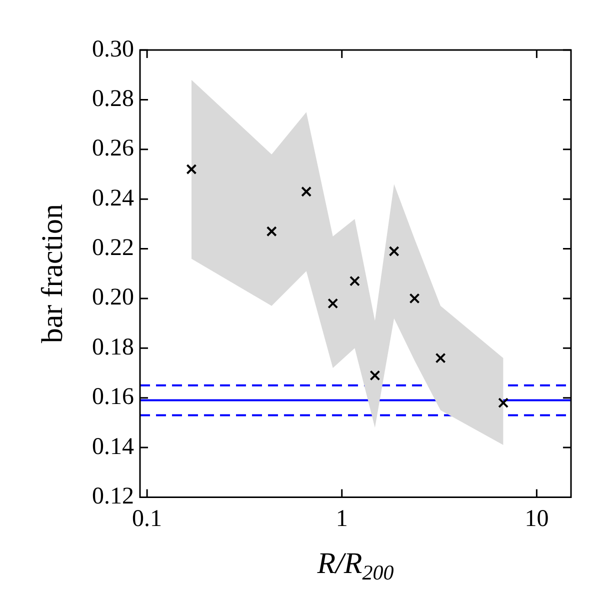 This screenshot has width=600, height=600. What do you see at coordinates (113, 397) in the screenshot?
I see `y-tick-label: 0.16` at bounding box center [113, 397].